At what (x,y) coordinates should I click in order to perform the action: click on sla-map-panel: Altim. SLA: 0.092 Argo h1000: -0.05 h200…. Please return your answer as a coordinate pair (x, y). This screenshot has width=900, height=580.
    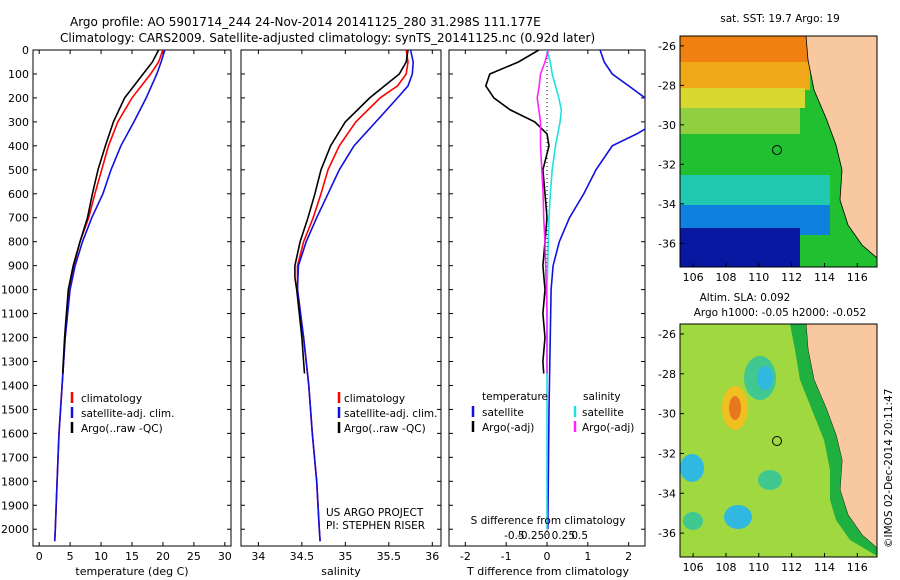
    Looking at the image, I should click on (768, 433).